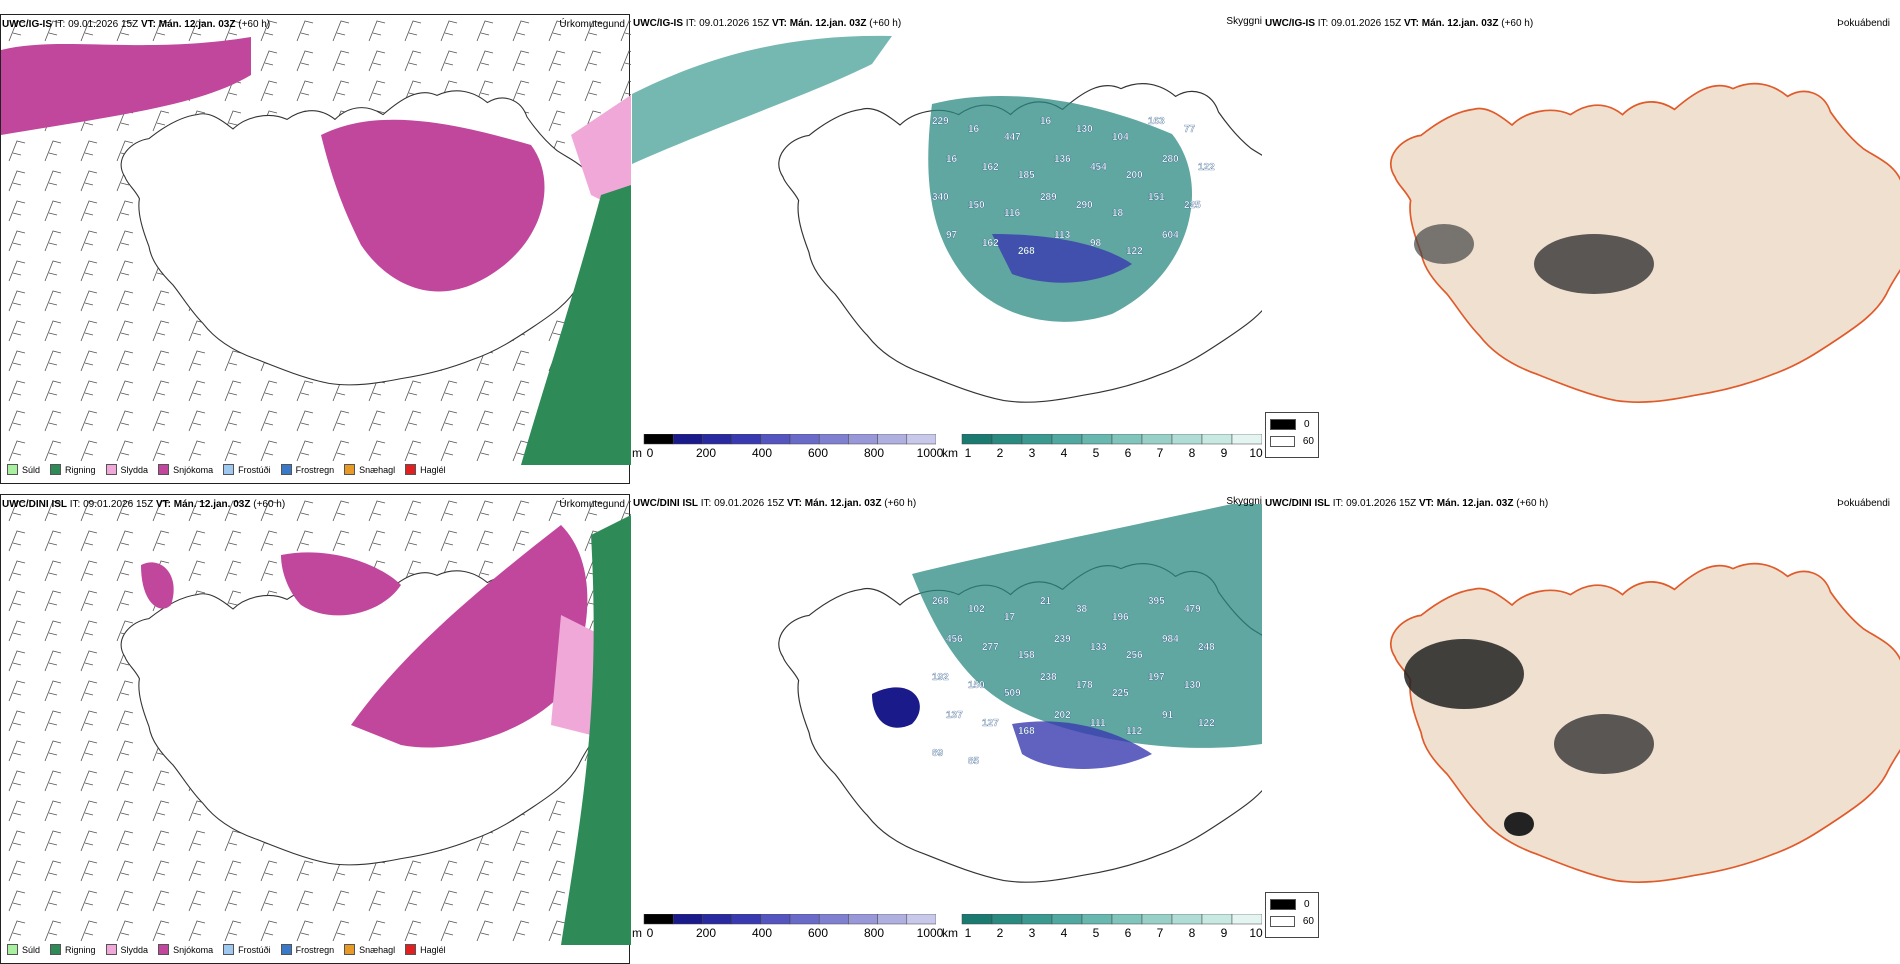 This screenshot has width=1900, height=964. Describe the element at coordinates (31, 469) in the screenshot. I see `legend-label: Súld` at that location.